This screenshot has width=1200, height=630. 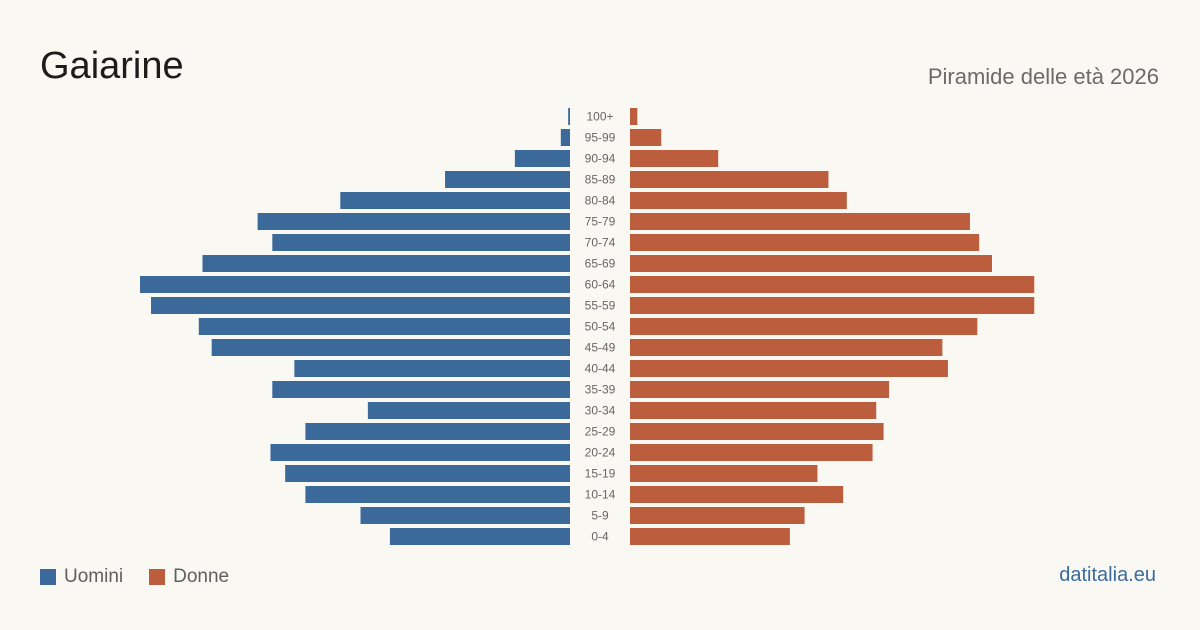 I want to click on age-label-65-69: 65-69, so click(x=600, y=264).